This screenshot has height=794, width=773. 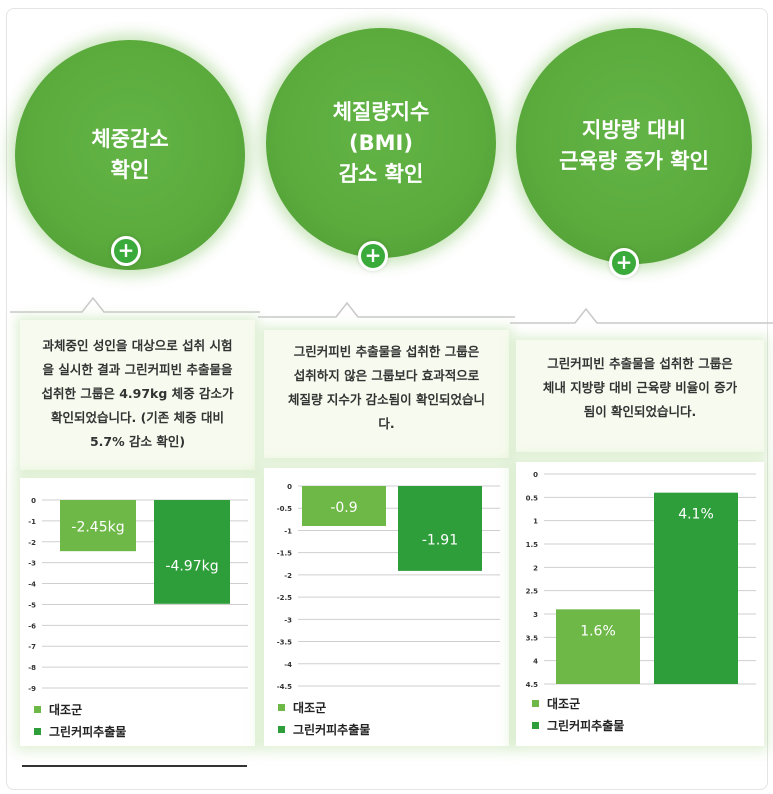 What do you see at coordinates (284, 598) in the screenshot?
I see `y-tick-label: -2.5` at bounding box center [284, 598].